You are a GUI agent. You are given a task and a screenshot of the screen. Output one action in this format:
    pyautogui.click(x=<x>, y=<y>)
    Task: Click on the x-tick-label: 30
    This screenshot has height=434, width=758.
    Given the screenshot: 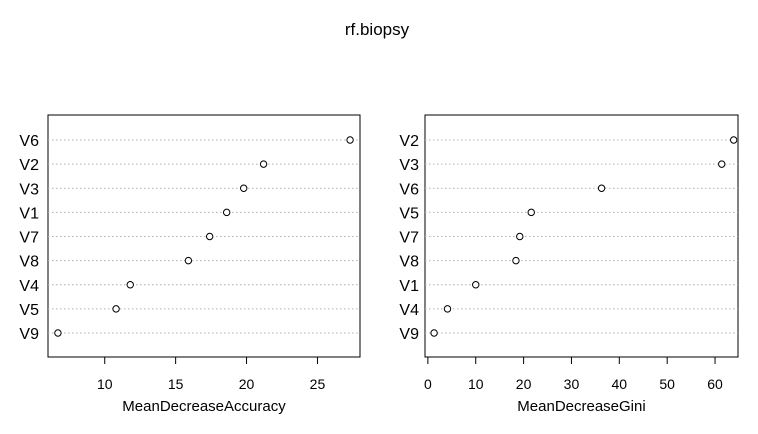 What is the action you would take?
    pyautogui.click(x=572, y=384)
    